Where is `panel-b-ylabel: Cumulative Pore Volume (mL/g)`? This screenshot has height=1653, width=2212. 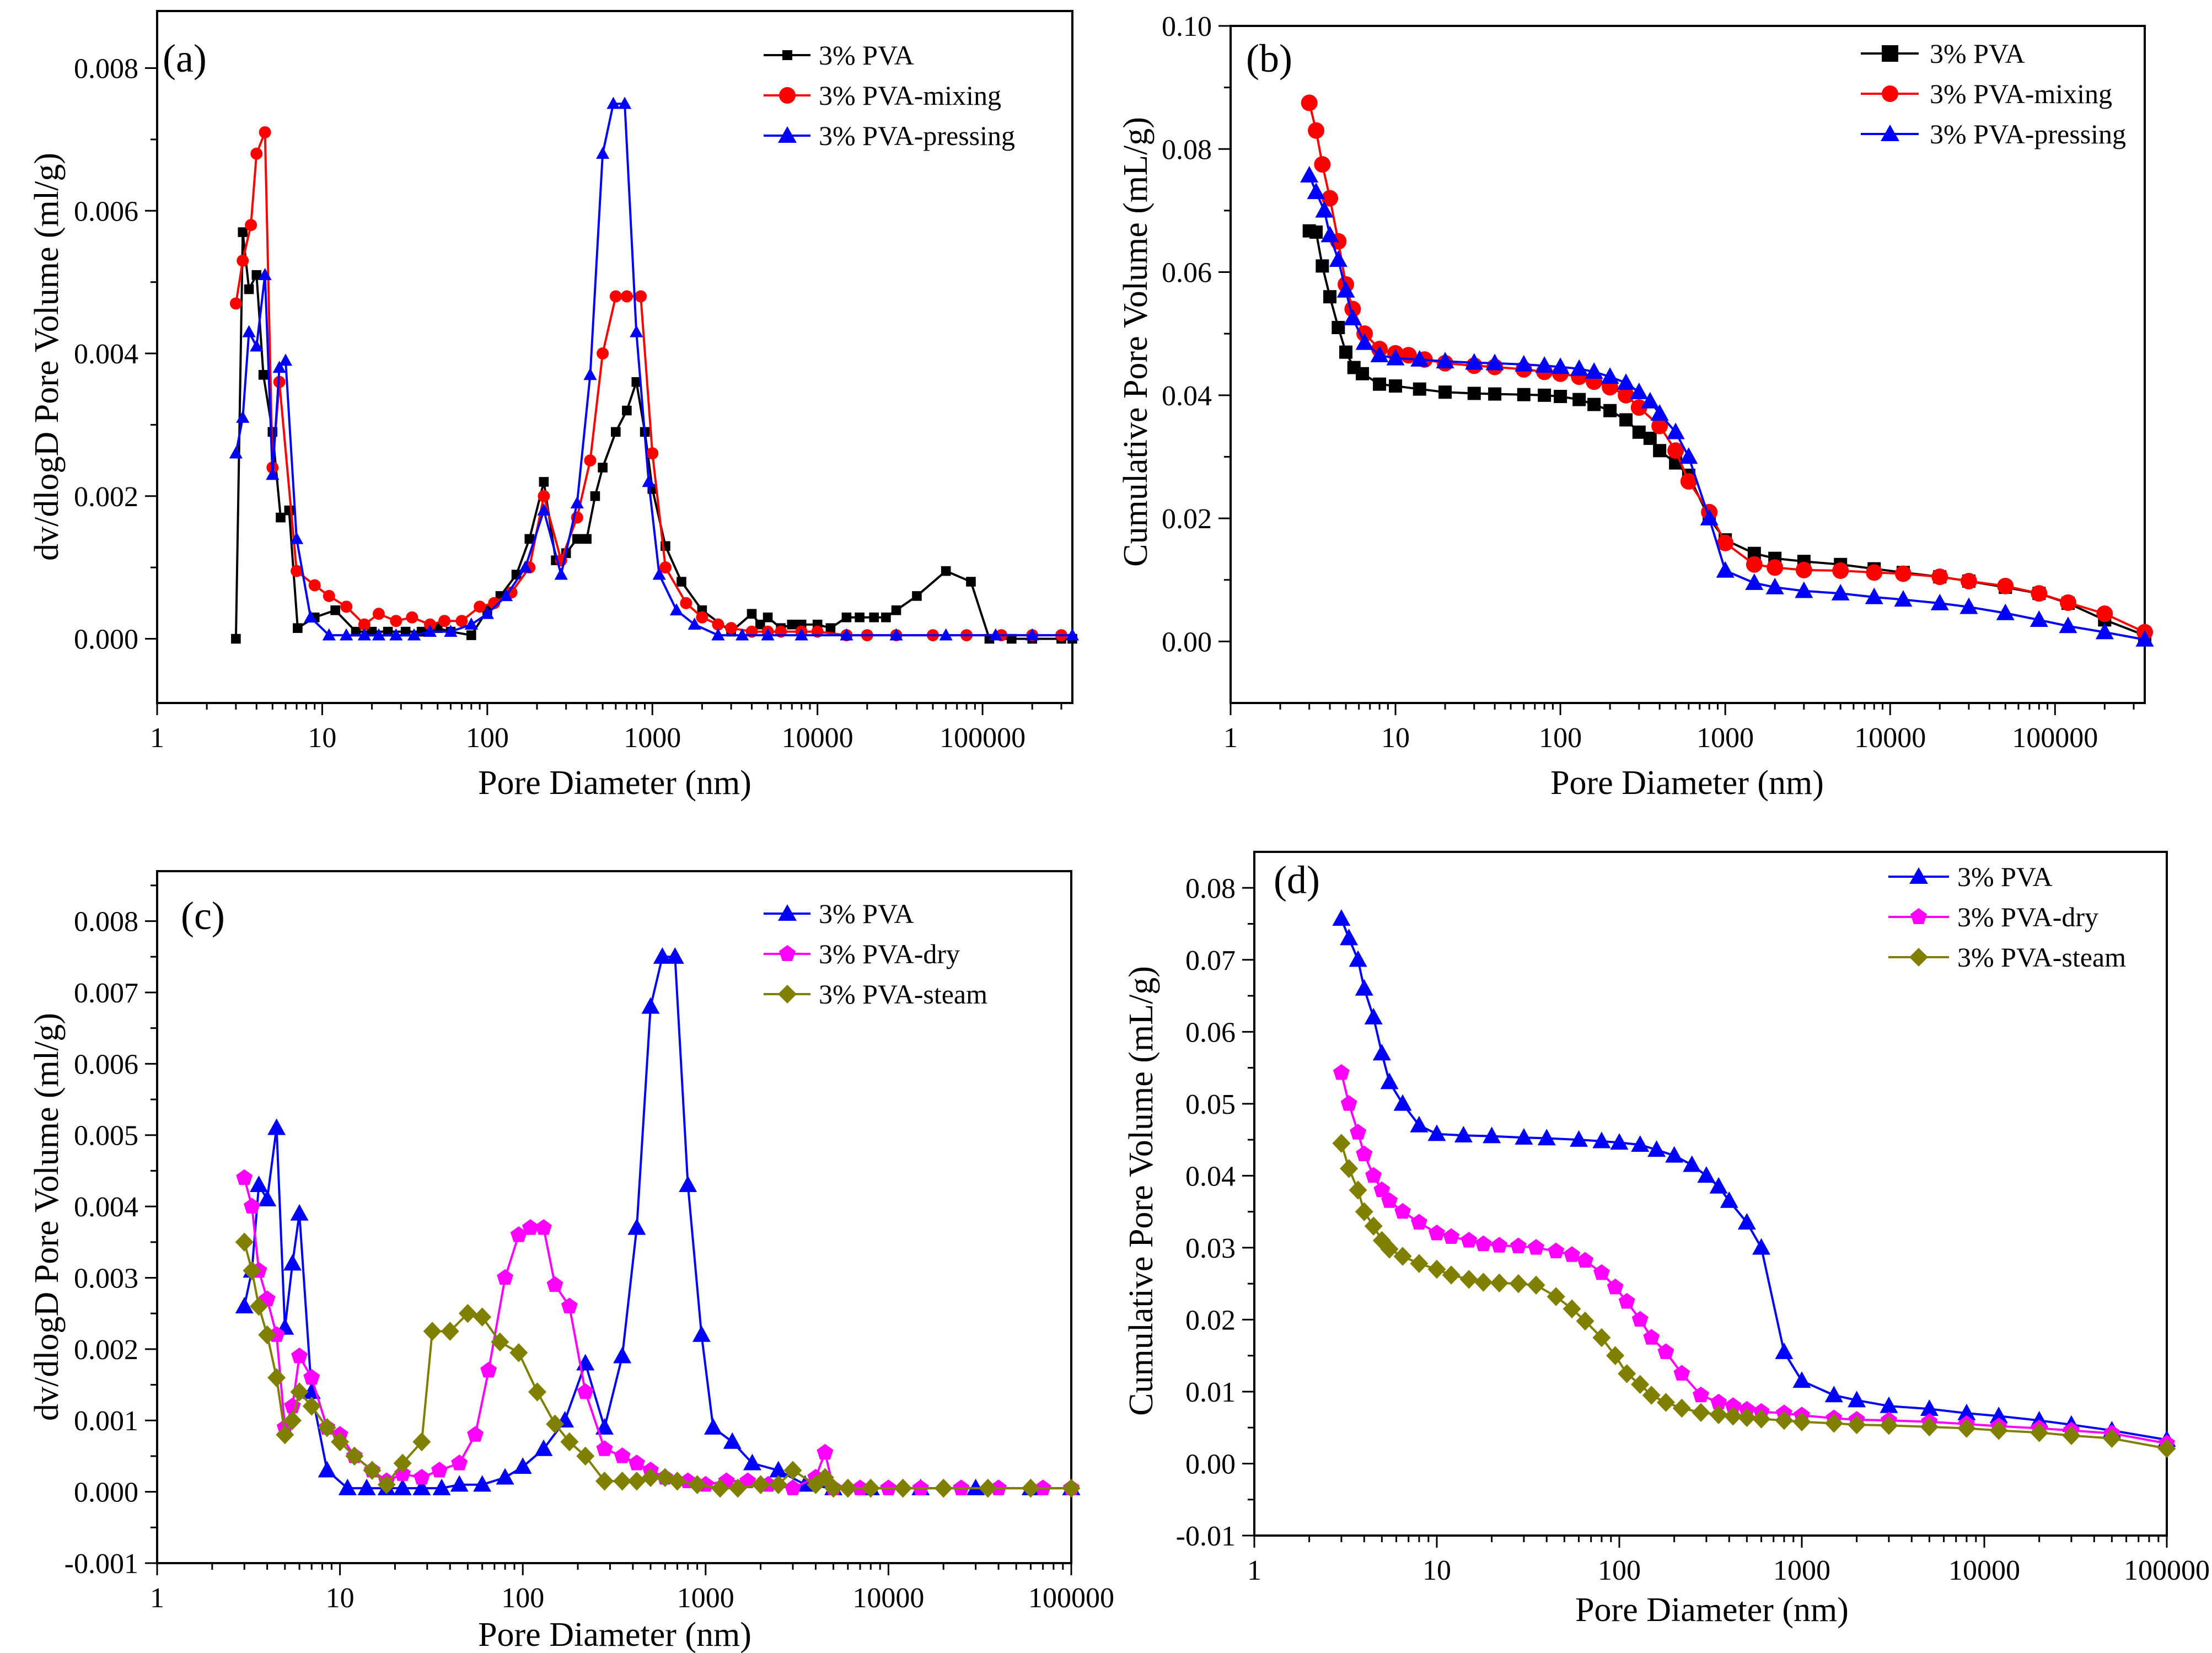
panel-b-ylabel: Cumulative Pore Volume (mL/g) is located at coordinates (1136, 342).